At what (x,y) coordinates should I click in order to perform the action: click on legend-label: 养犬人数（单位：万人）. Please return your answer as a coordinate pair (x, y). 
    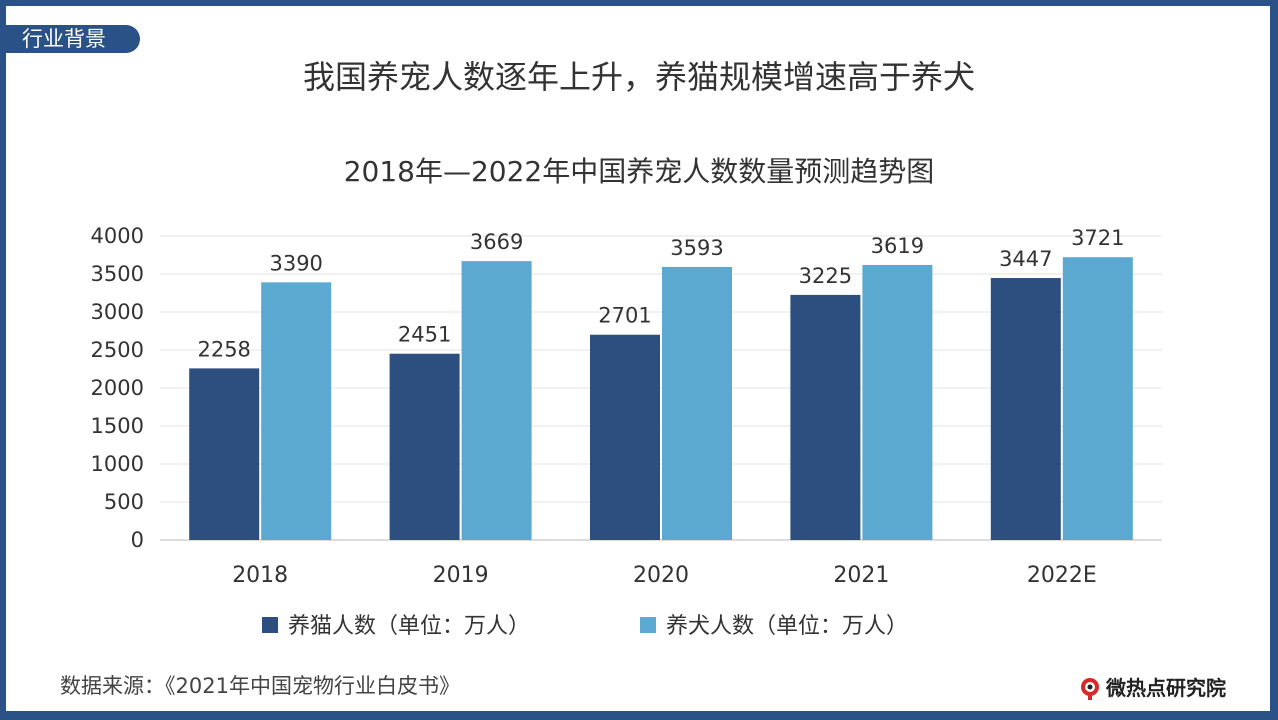
    Looking at the image, I should click on (787, 626).